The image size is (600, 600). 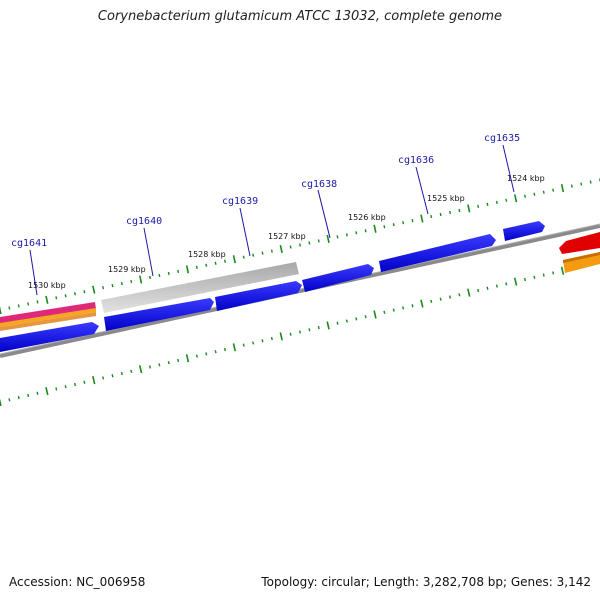 I want to click on gene-feature-cg1641, so click(x=49, y=337).